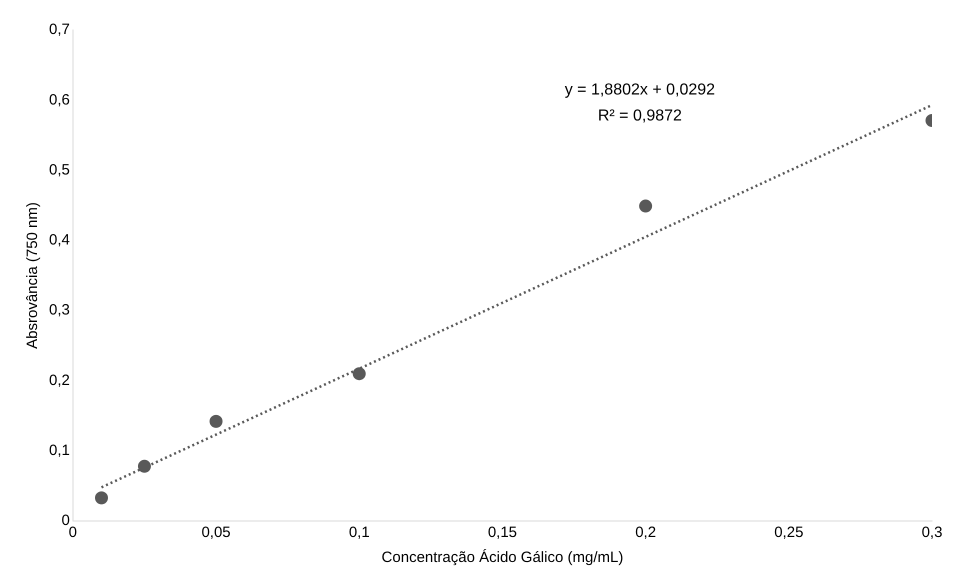 The image size is (962, 581). I want to click on y-axis-title: Absrovância (750 nm), so click(33, 275).